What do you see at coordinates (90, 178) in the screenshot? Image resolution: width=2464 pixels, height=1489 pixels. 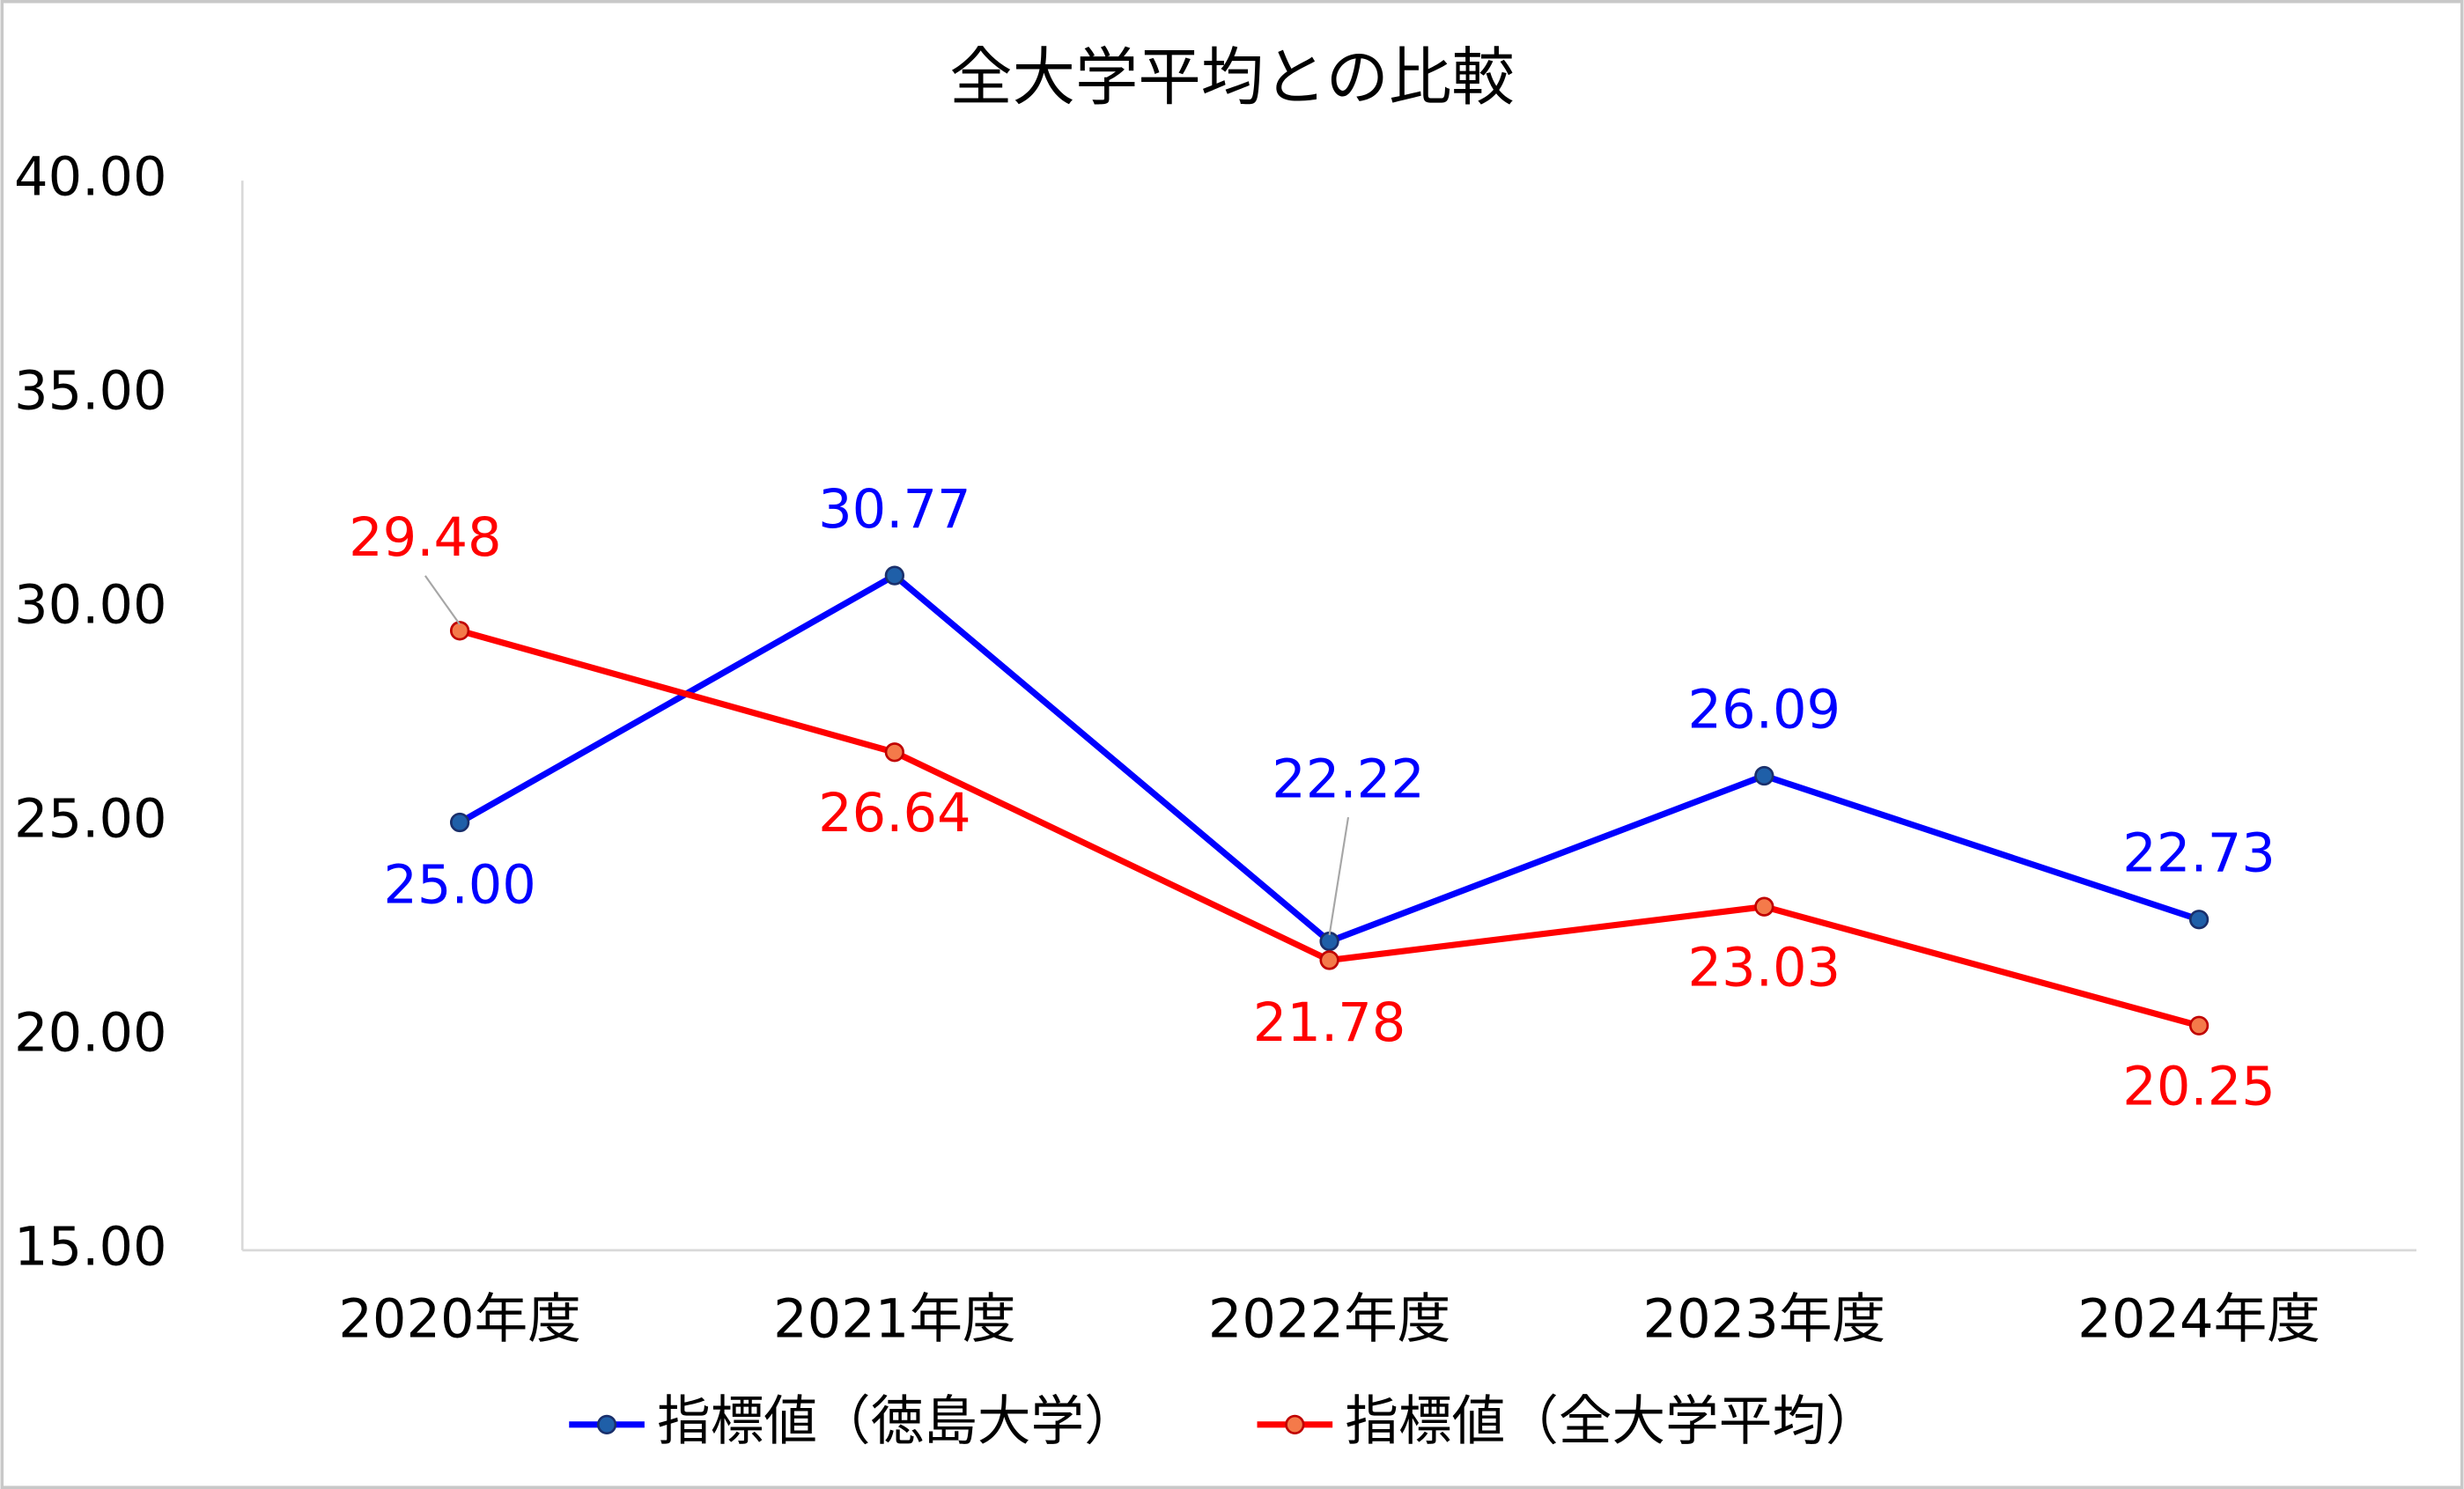 I see `y-tick-label: 40.00` at bounding box center [90, 178].